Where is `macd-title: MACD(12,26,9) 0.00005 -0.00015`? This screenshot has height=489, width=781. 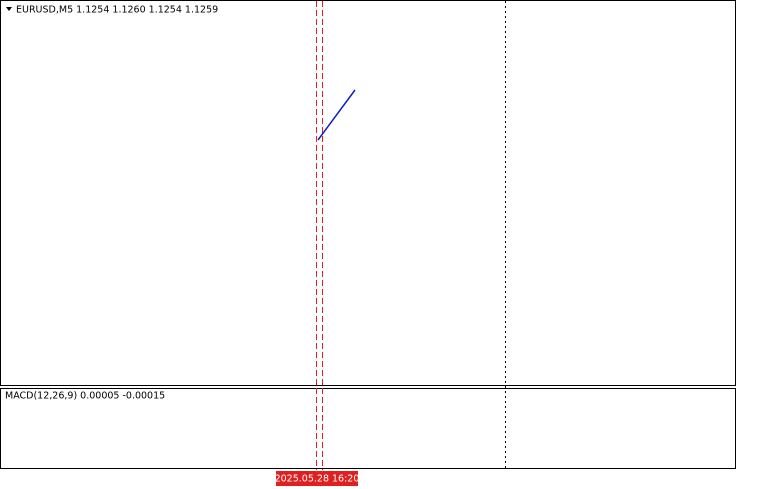 macd-title: MACD(12,26,9) 0.00005 -0.00015 is located at coordinates (85, 396).